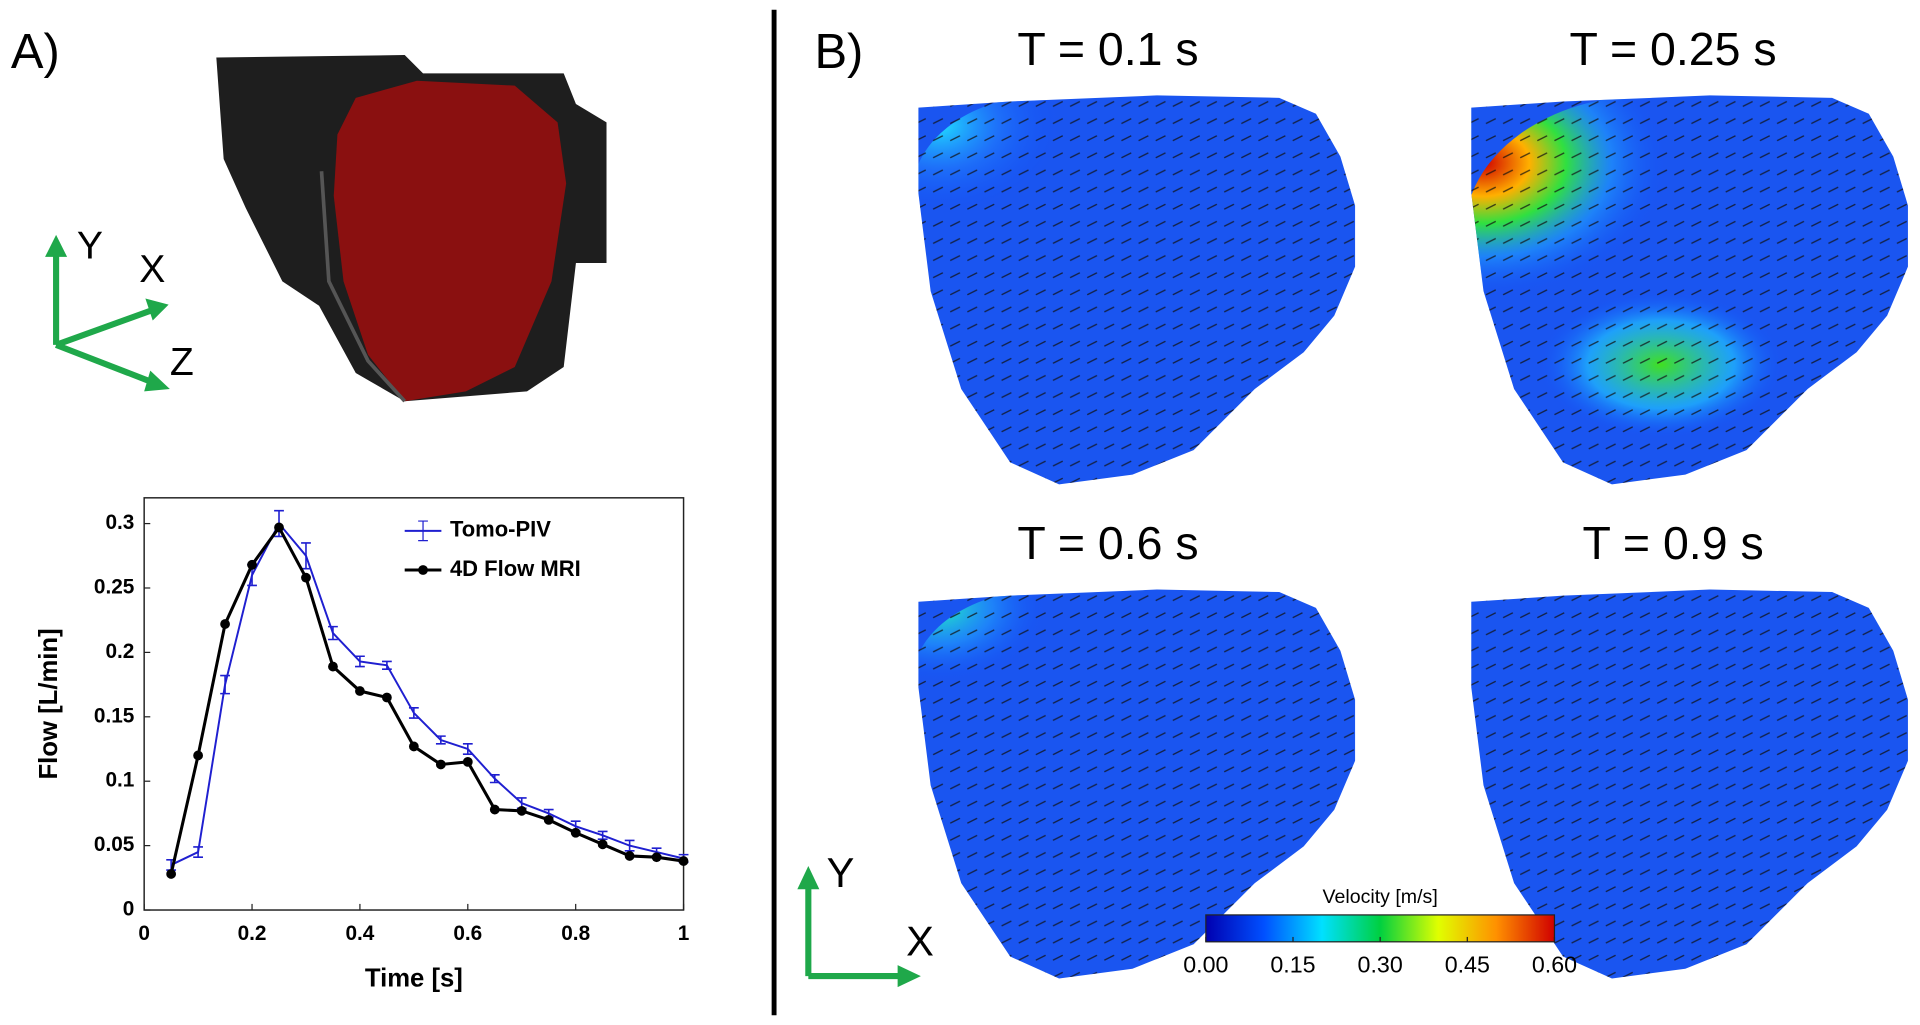  Describe the element at coordinates (684, 933) in the screenshot. I see `x-tick-label: 1` at that location.